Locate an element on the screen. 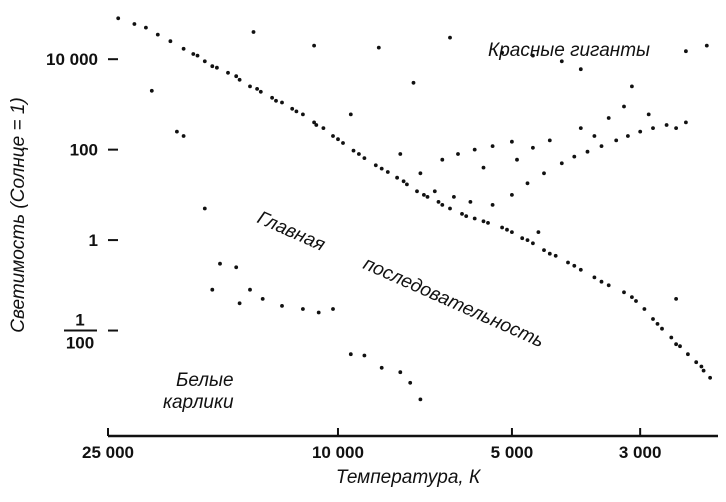 The width and height of the screenshot is (726, 502). x-axis-title: Температура, К is located at coordinates (409, 477).